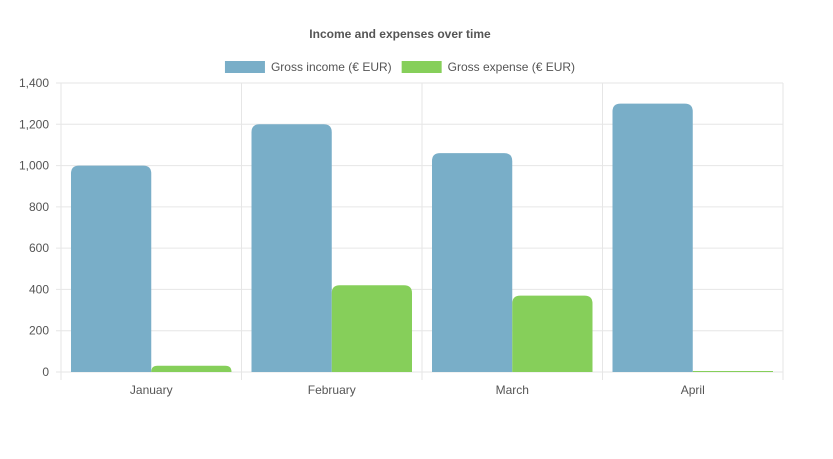 The width and height of the screenshot is (833, 459). What do you see at coordinates (400, 34) in the screenshot?
I see `chart-title: Income and expenses over time` at bounding box center [400, 34].